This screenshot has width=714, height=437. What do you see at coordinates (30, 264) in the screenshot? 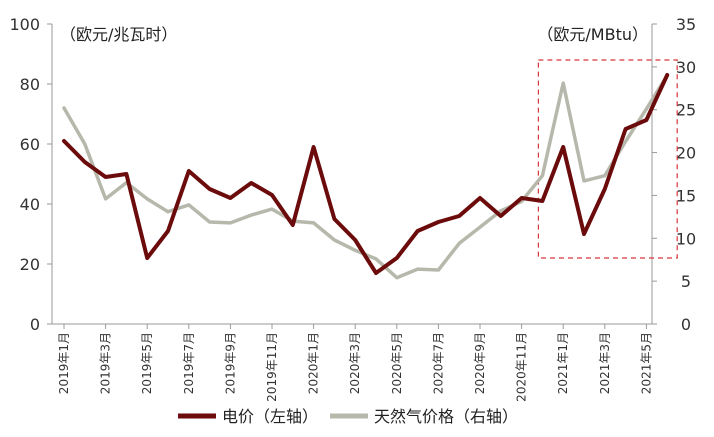
I see `left-tick-label: 20` at bounding box center [30, 264].